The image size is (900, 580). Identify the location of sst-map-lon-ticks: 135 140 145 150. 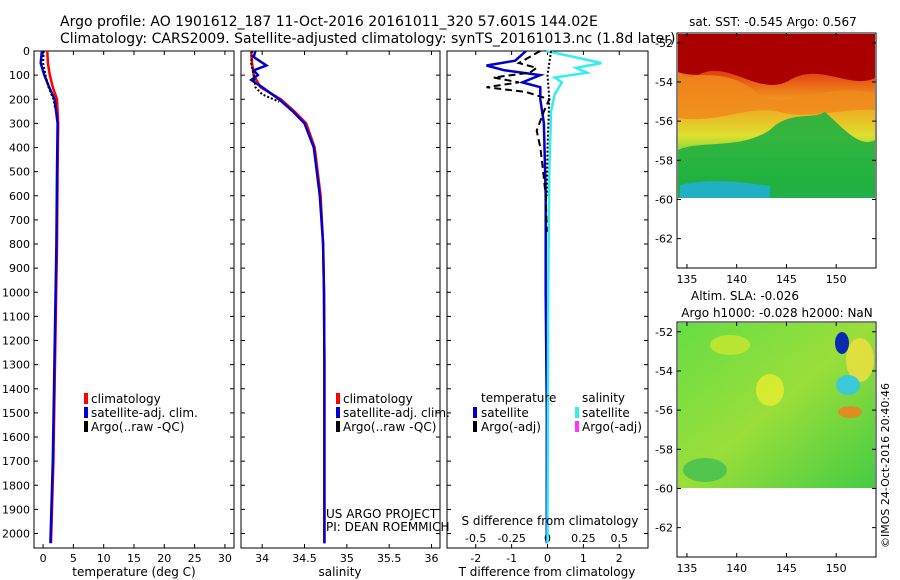
(761, 159).